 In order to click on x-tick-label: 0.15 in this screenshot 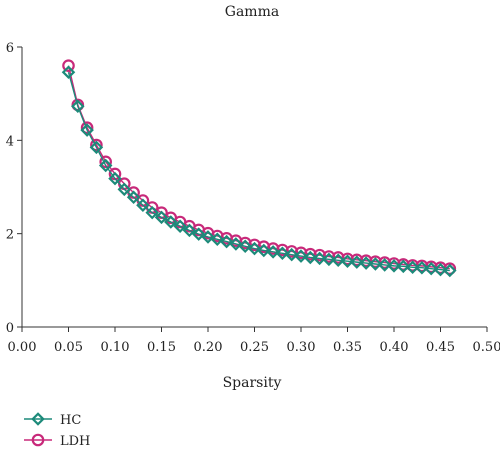, I will do `click(161, 347)`.